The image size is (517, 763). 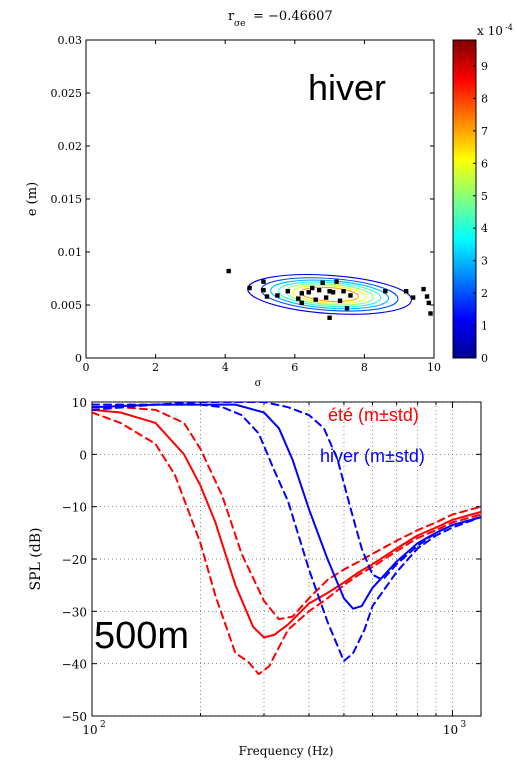 I want to click on bottom-legend: été (m±std) hiver (m±std), so click(x=372, y=435).